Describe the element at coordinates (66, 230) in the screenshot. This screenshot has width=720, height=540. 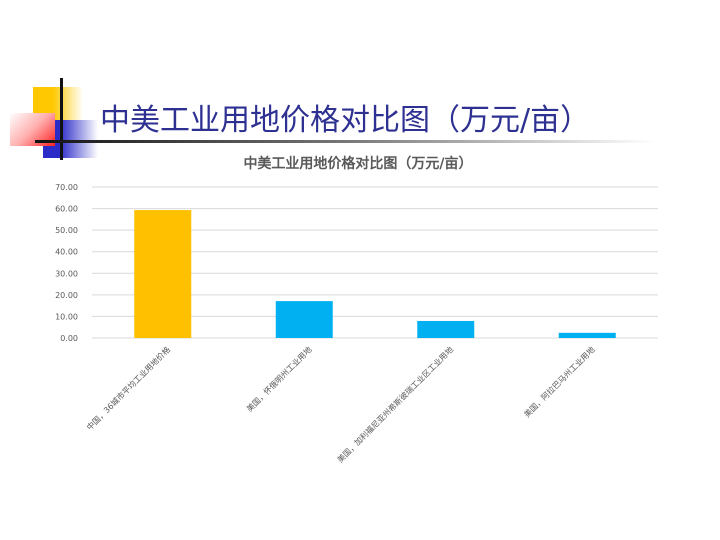
I see `y-tick-label: 50.00` at that location.